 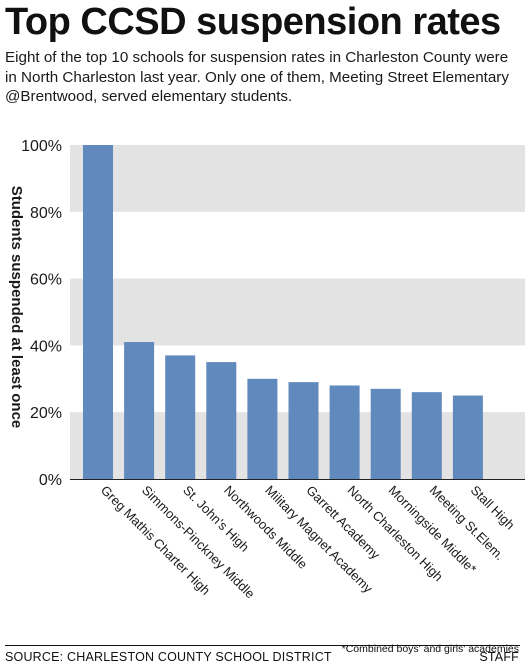 I want to click on y-tick-label: 0%, so click(x=50, y=480).